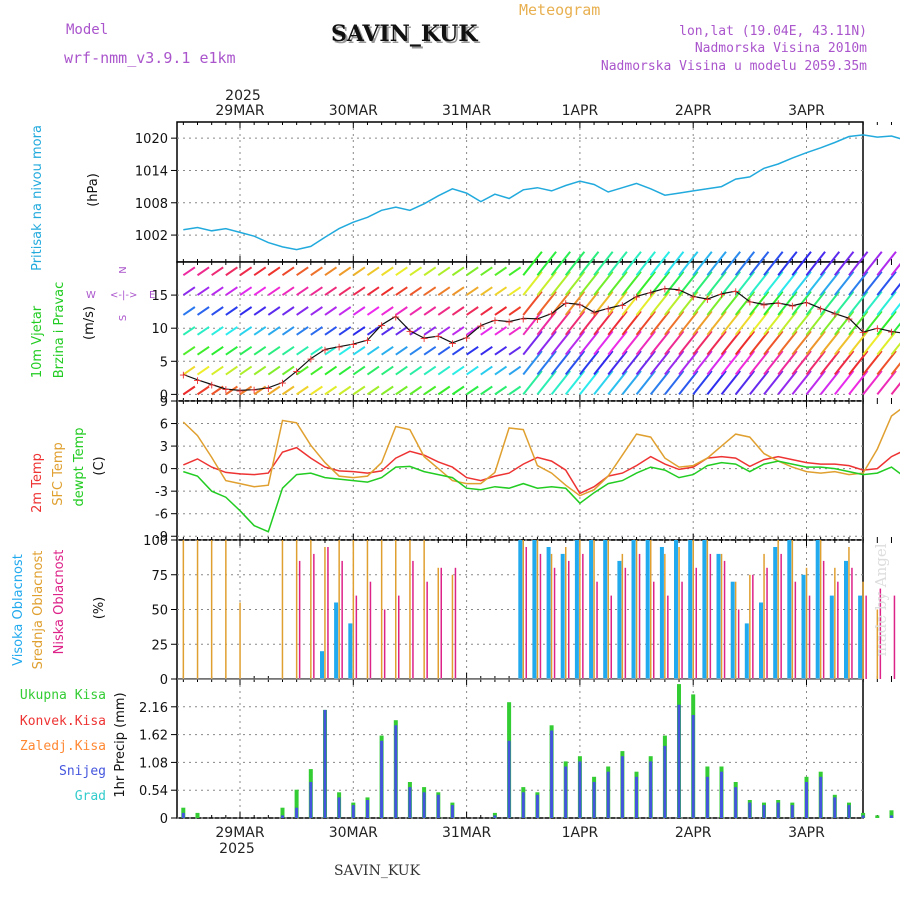 This screenshot has height=900, width=900. Describe the element at coordinates (99, 465) in the screenshot. I see `temp-axis-unit: (C)` at that location.